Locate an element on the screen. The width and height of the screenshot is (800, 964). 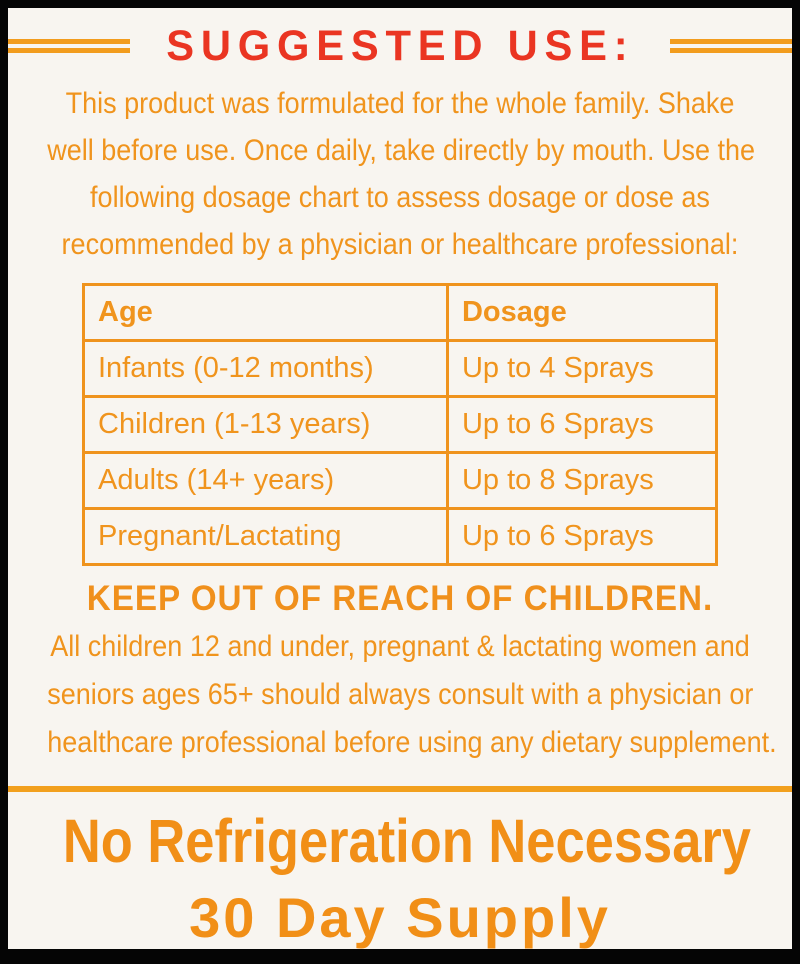
suggested-use-header: SUGGESTED USE: is located at coordinates (400, 46).